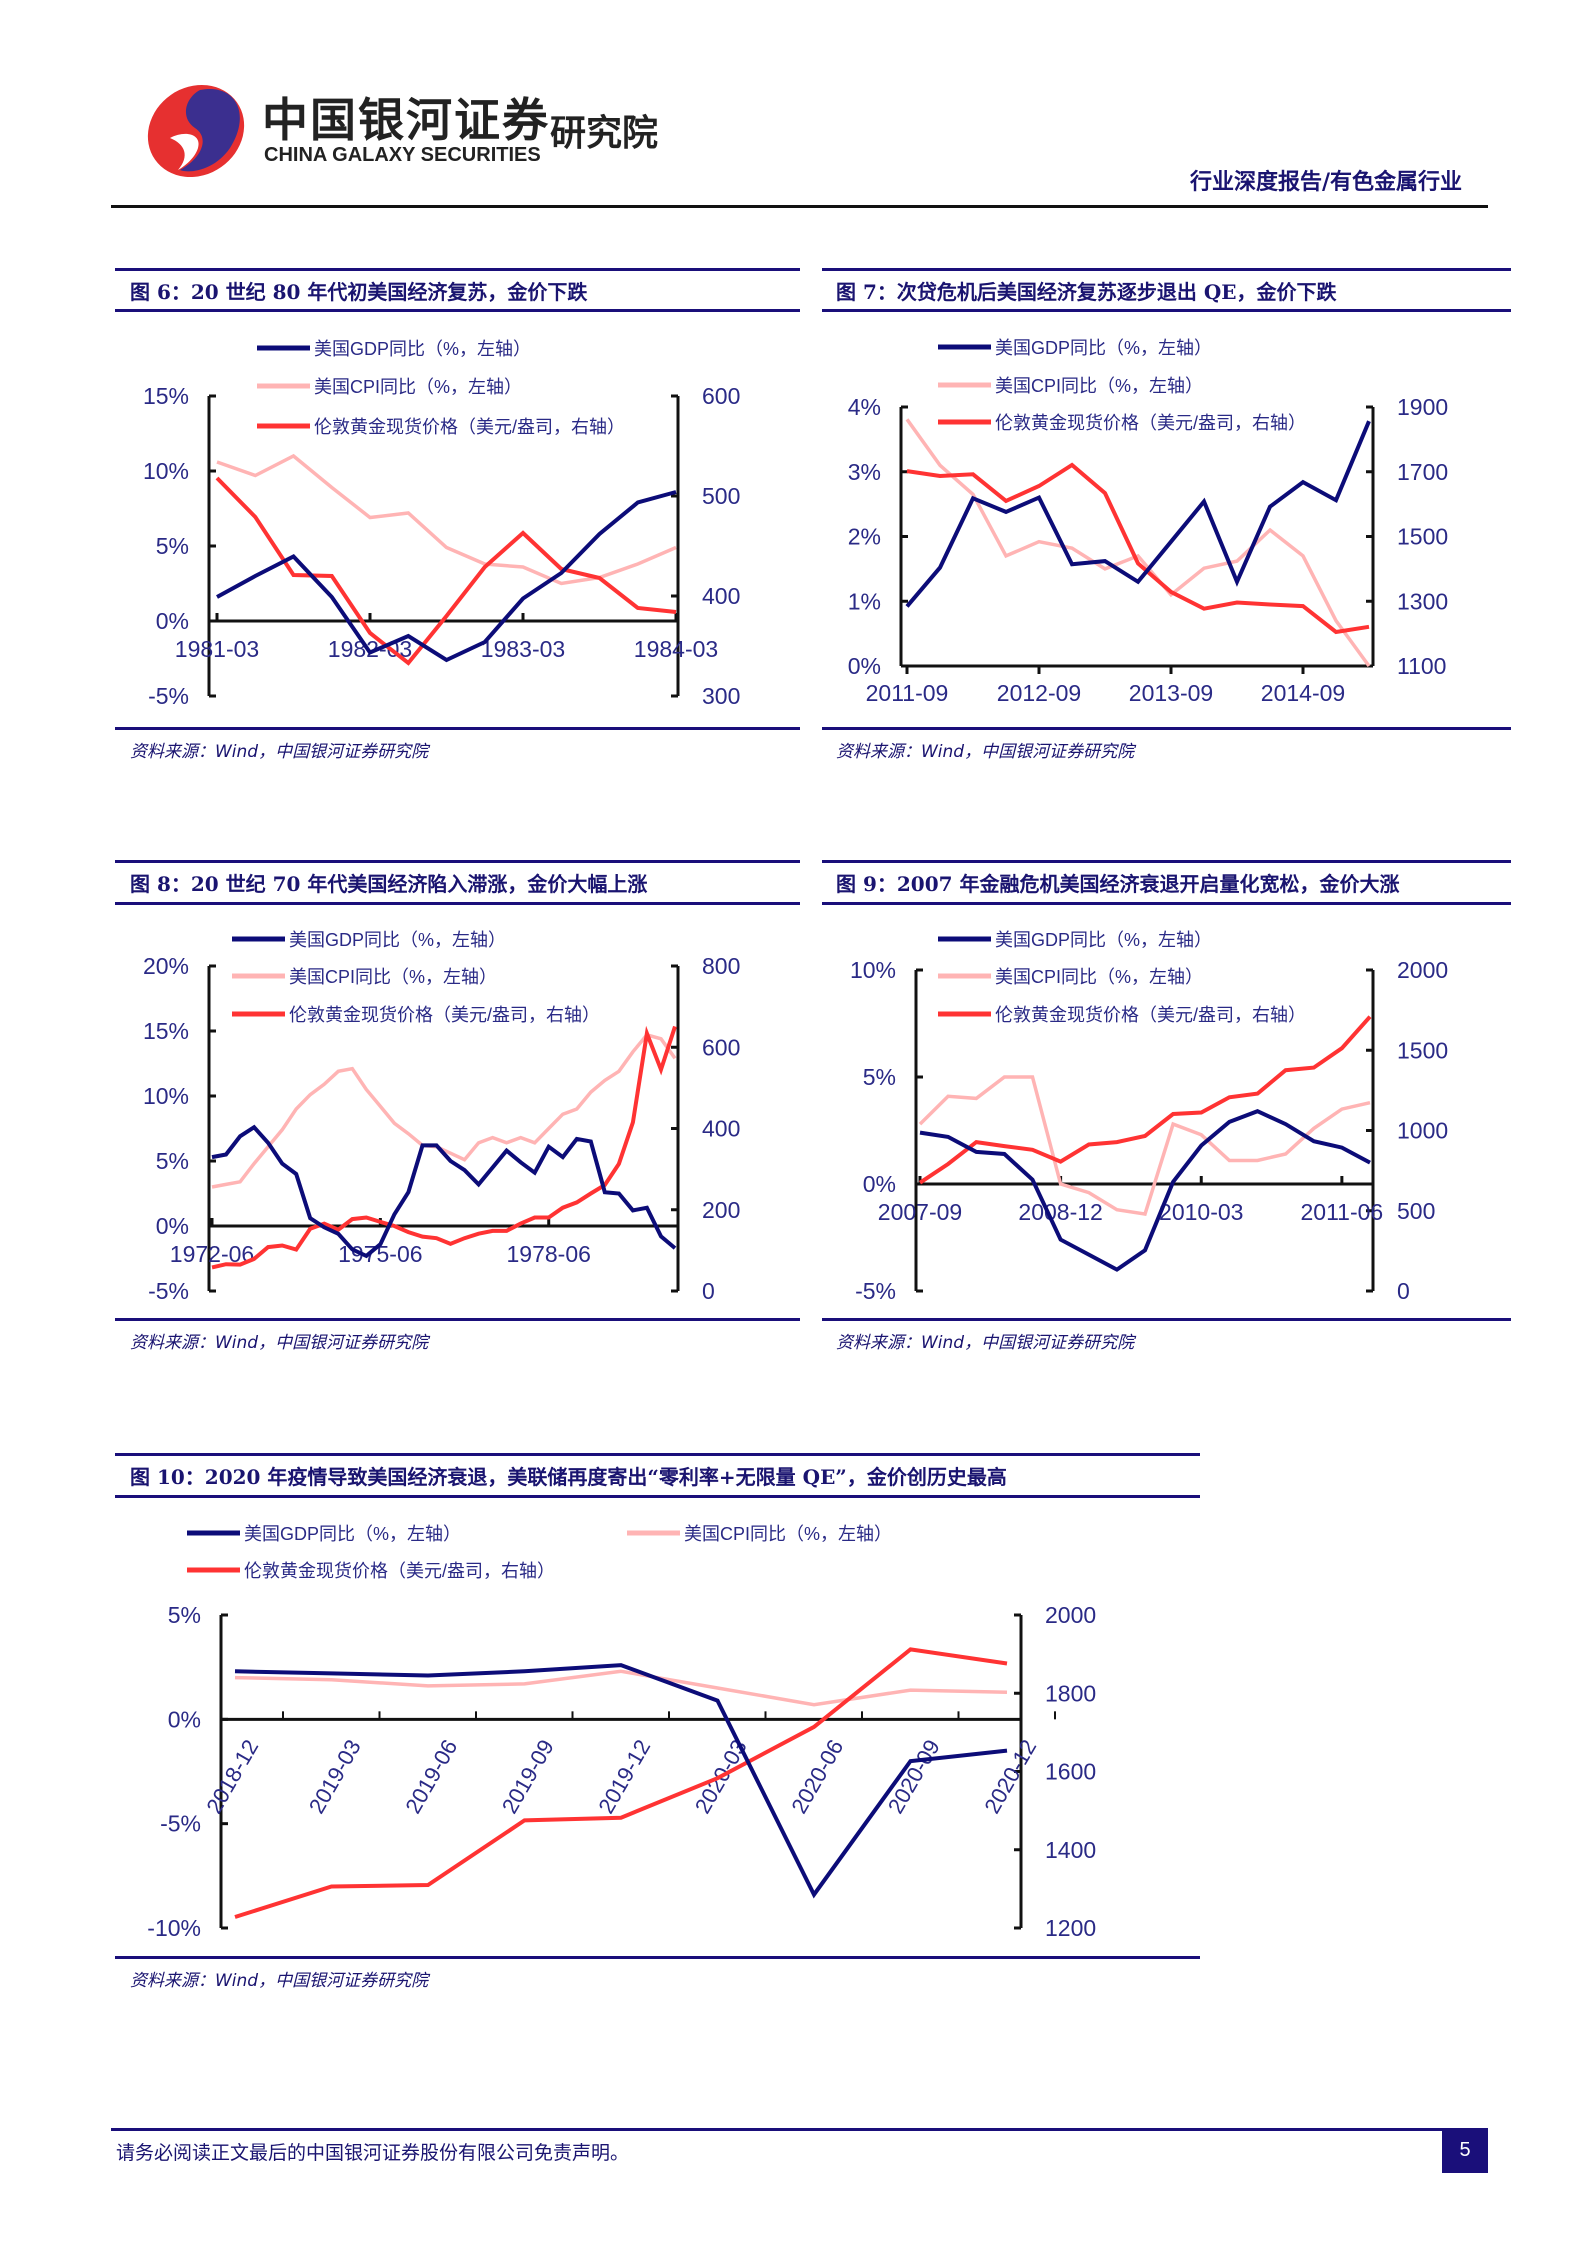 This screenshot has height=2244, width=1586. I want to click on y-right-tick-label: 1800, so click(1070, 1693).